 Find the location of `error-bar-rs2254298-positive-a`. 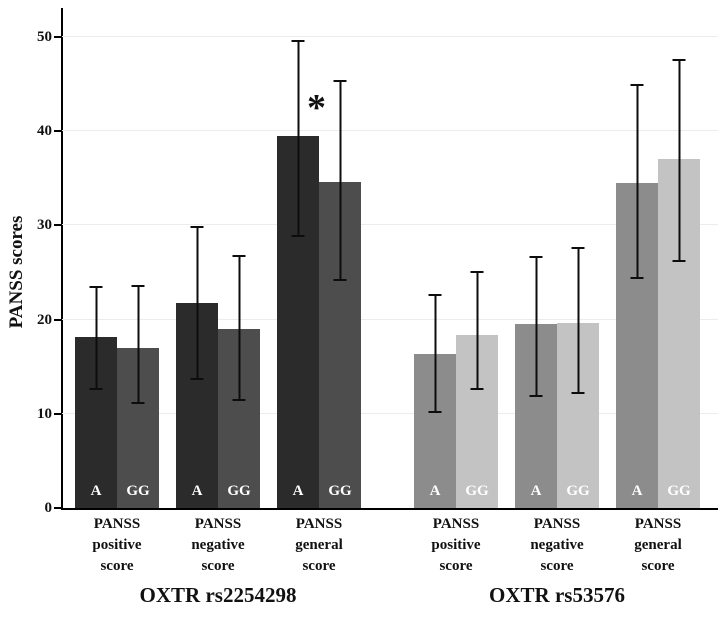

error-bar-rs2254298-positive-a is located at coordinates (96, 338).